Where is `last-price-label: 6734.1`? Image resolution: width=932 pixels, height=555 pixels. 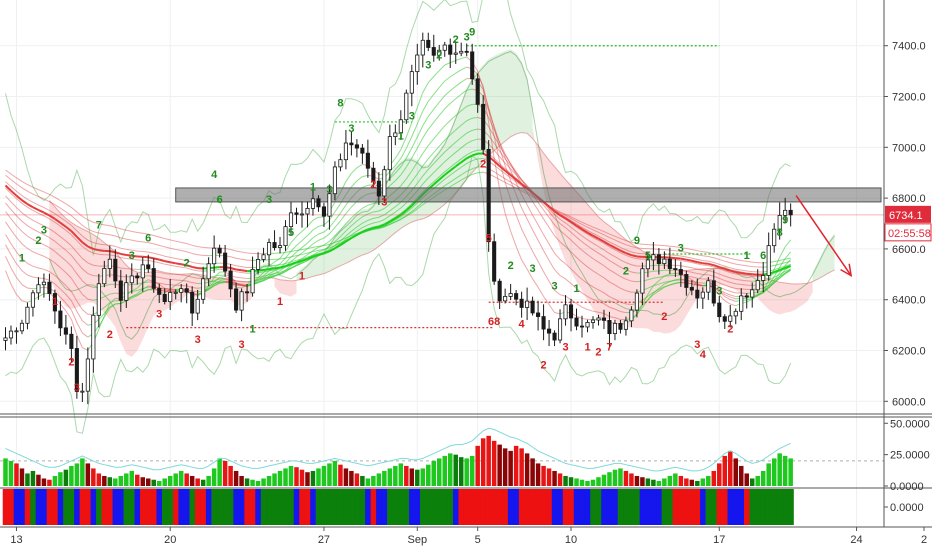 last-price-label: 6734.1 is located at coordinates (906, 216).